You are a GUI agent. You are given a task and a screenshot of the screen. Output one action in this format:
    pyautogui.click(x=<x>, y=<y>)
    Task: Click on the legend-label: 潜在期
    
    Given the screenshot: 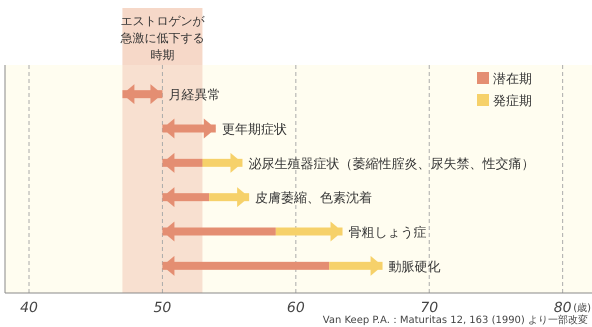 What is the action you would take?
    pyautogui.click(x=512, y=79)
    